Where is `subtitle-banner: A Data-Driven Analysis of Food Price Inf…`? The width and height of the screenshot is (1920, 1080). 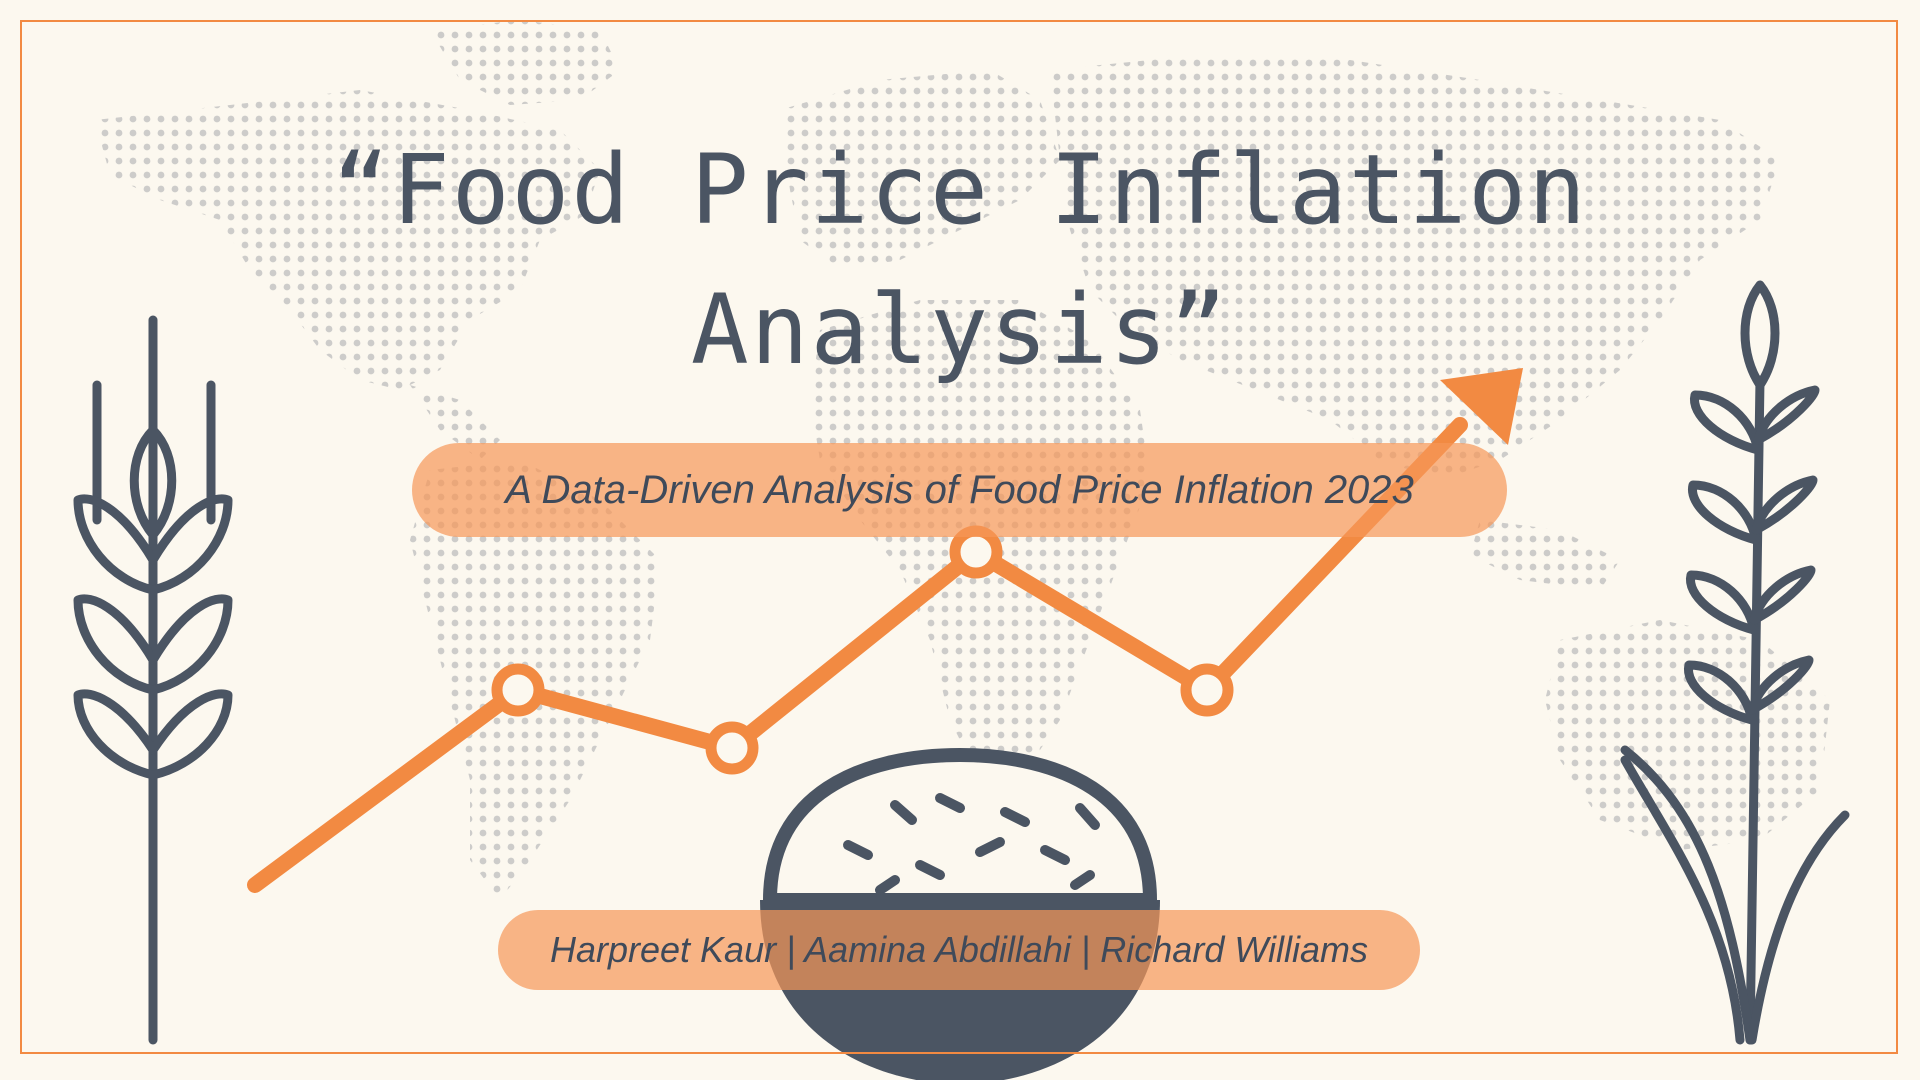
subtitle-banner: A Data-Driven Analysis of Food Price Inf… is located at coordinates (959, 490).